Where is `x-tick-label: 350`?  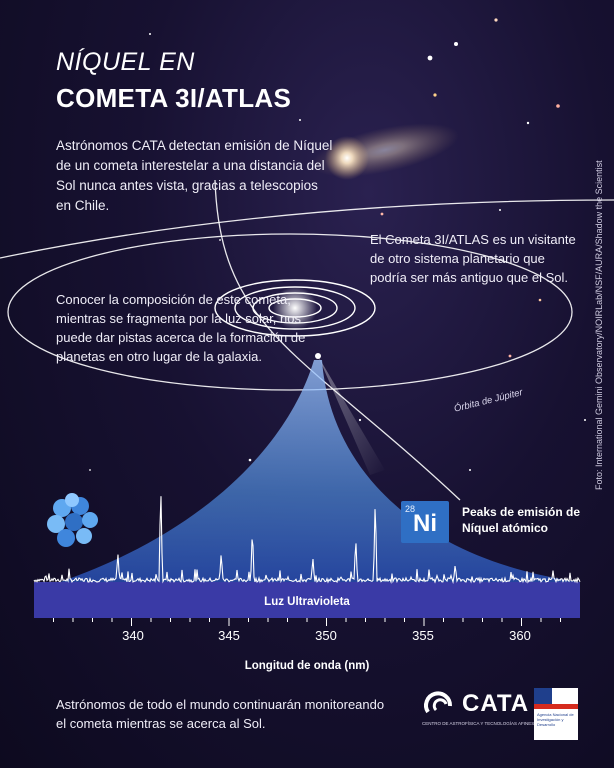
x-tick-label: 350 is located at coordinates (326, 635).